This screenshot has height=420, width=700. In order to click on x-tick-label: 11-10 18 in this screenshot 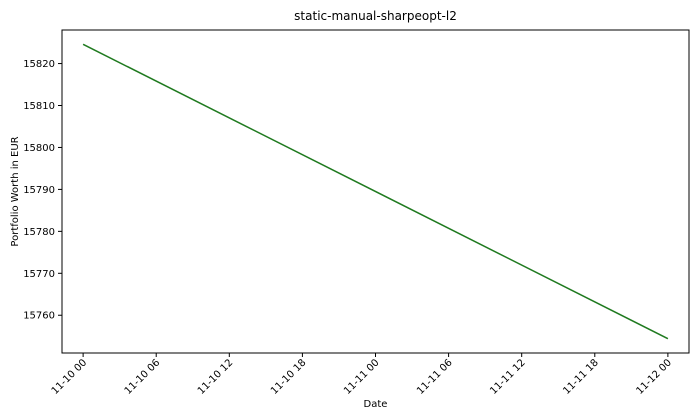, I will do `click(289, 377)`.